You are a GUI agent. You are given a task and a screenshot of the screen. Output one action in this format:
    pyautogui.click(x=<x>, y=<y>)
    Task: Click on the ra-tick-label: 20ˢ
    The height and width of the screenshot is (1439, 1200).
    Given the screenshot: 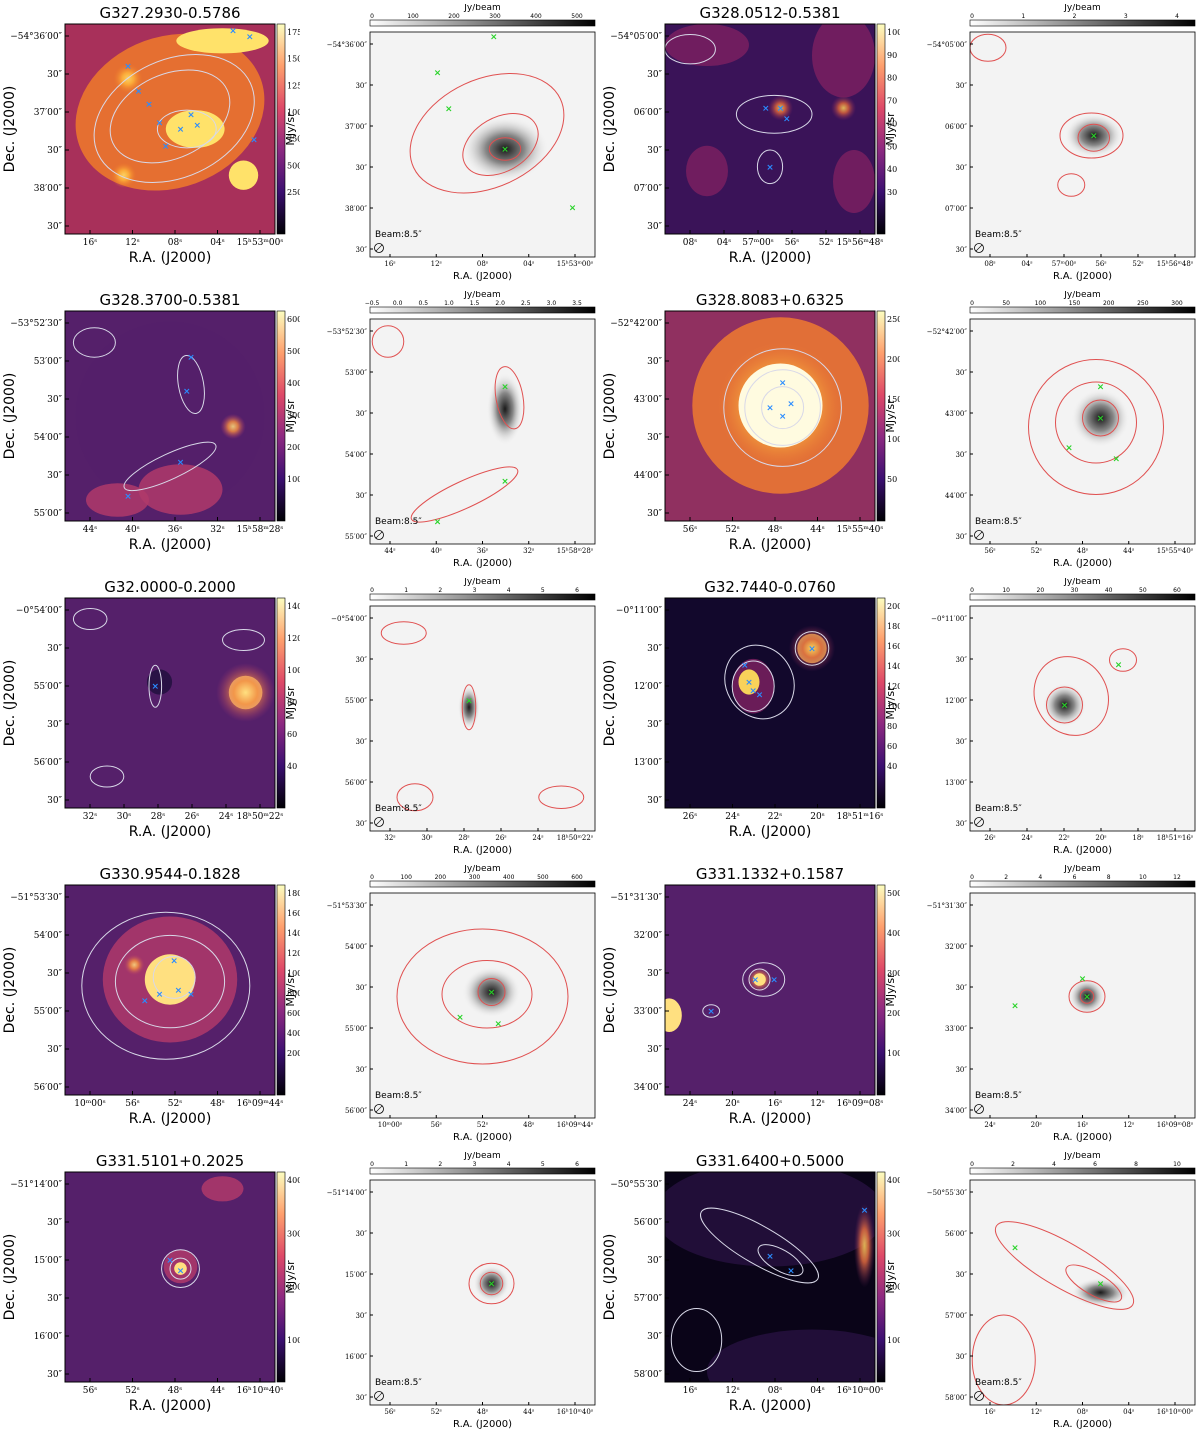 What is the action you would take?
    pyautogui.click(x=732, y=1104)
    